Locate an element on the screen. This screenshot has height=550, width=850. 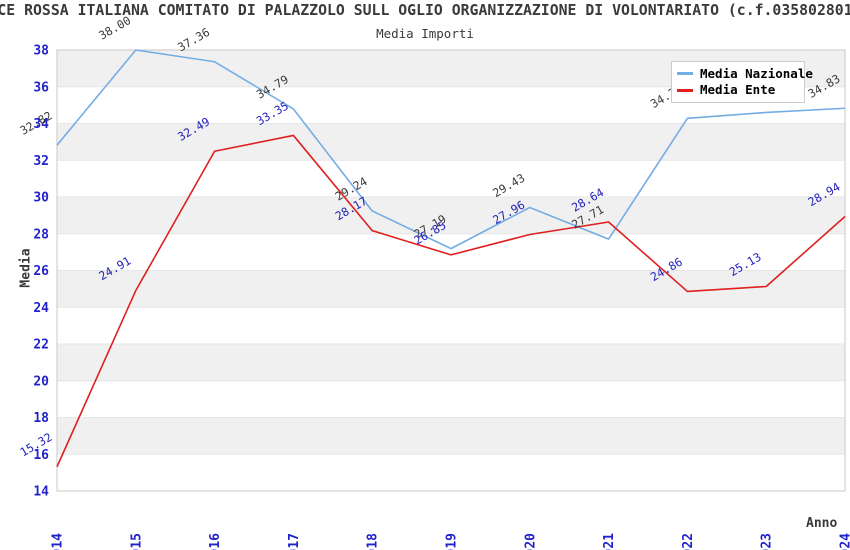
y-tick-label: 38 is located at coordinates (41, 51).